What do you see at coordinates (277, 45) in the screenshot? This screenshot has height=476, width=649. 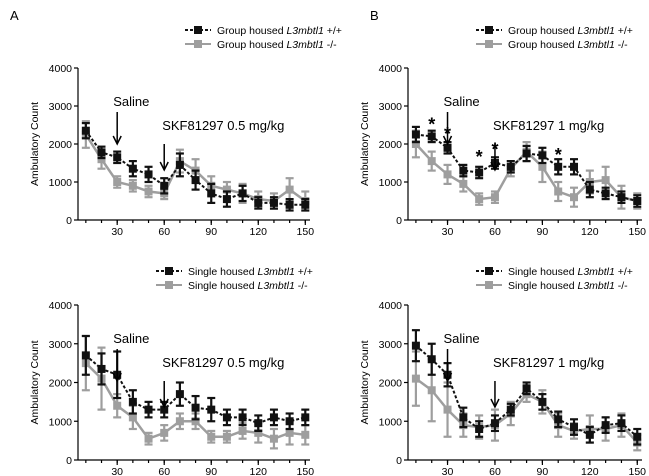 I see `legend-label: Group housed L3mbtl1 -/-` at bounding box center [277, 45].